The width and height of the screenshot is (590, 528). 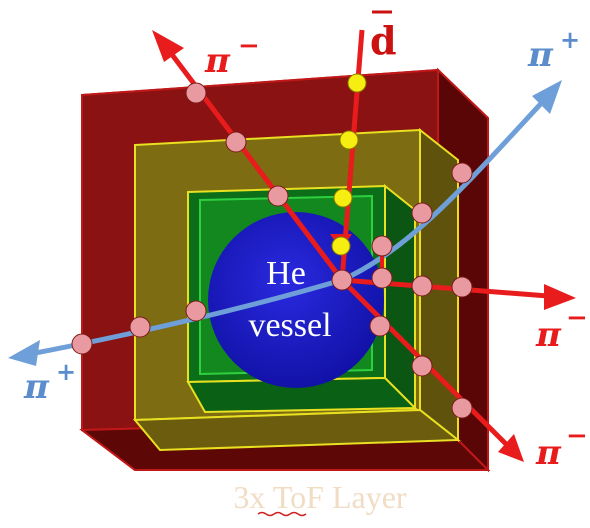 I want to click on pi-plus-label-upper-right: π, so click(x=540, y=55).